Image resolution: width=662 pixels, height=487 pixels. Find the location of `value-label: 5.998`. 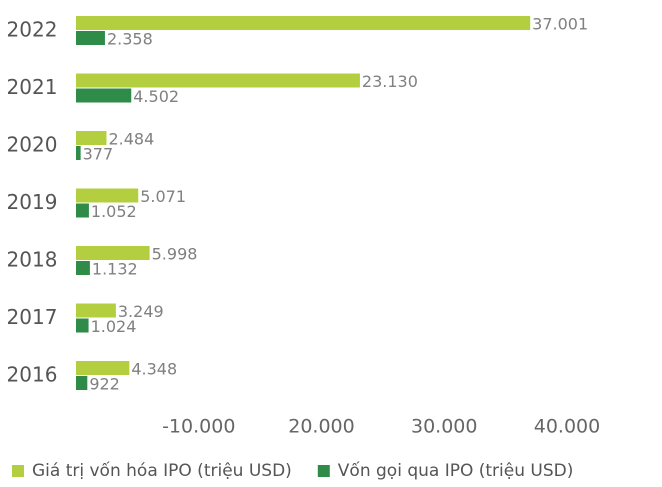

value-label: 5.998 is located at coordinates (175, 254).